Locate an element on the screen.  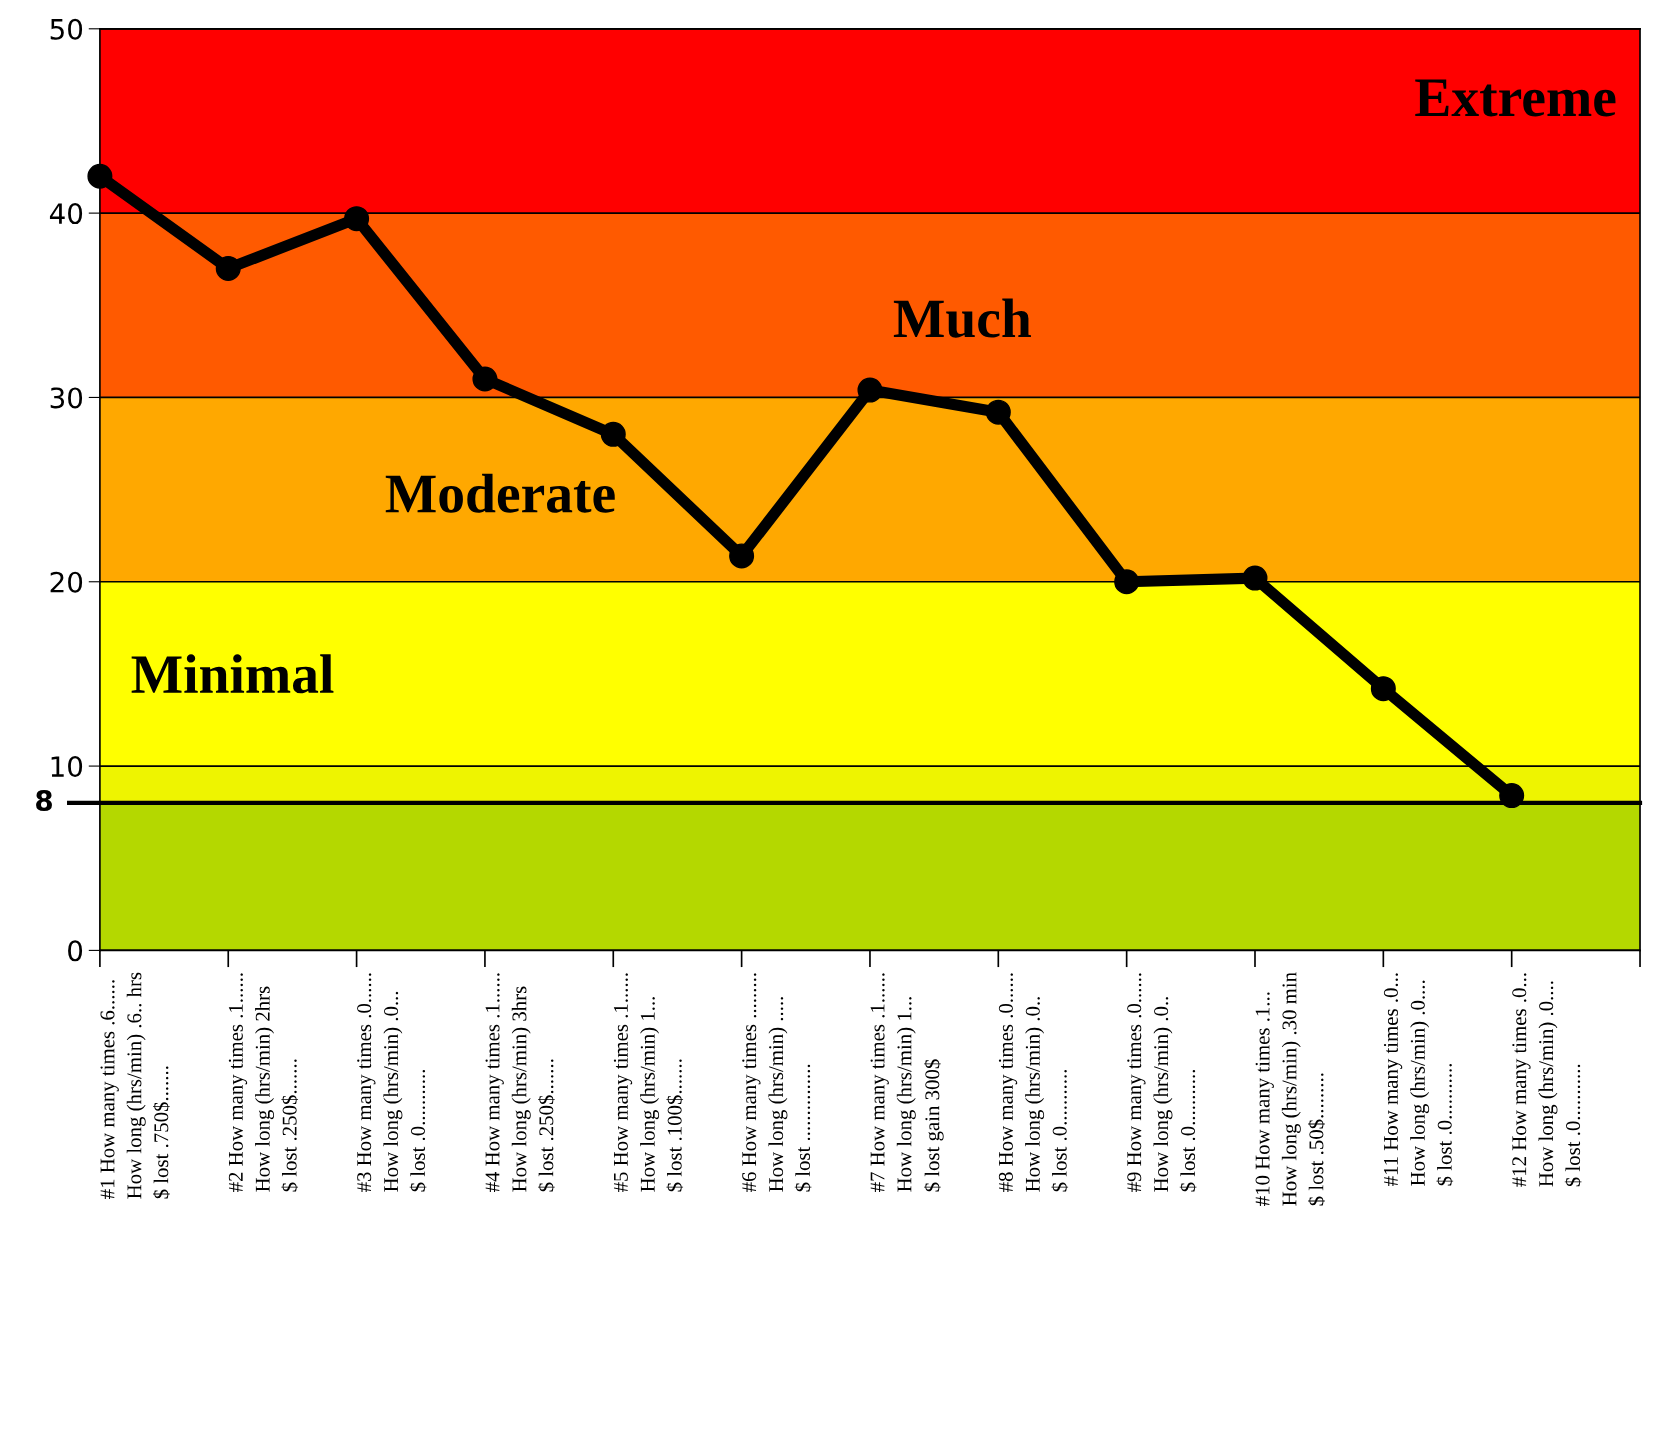
y-tick-label: 50 is located at coordinates (66, 29).